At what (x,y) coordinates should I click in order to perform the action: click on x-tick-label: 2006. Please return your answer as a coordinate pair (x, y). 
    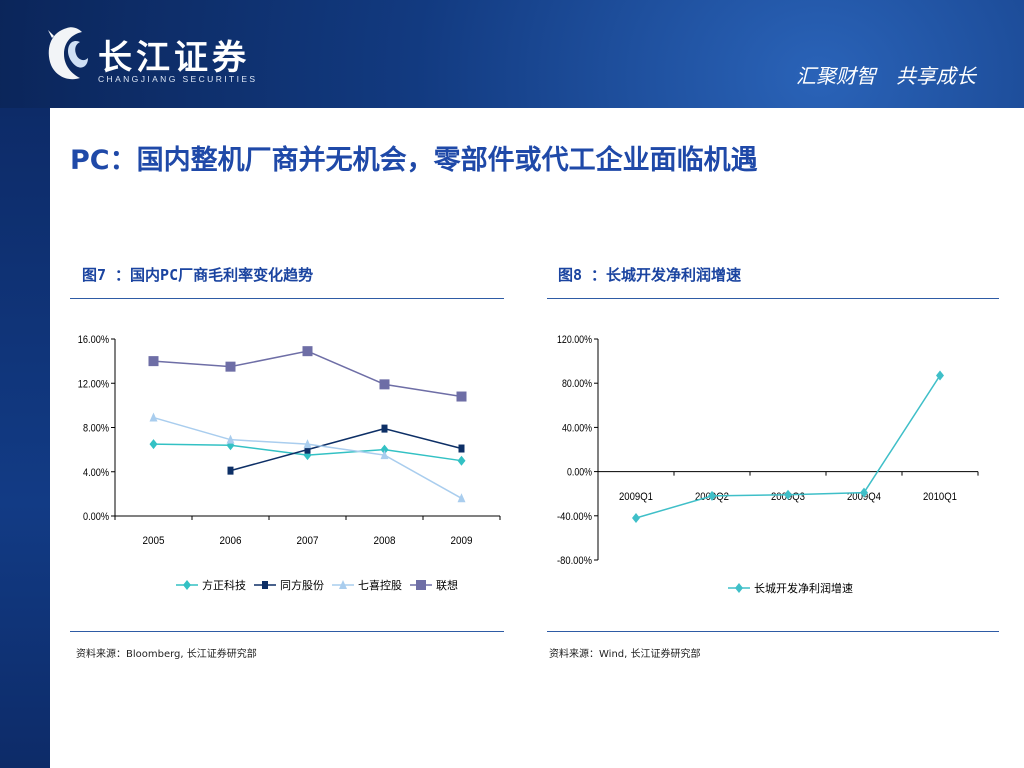
    Looking at the image, I should click on (231, 541).